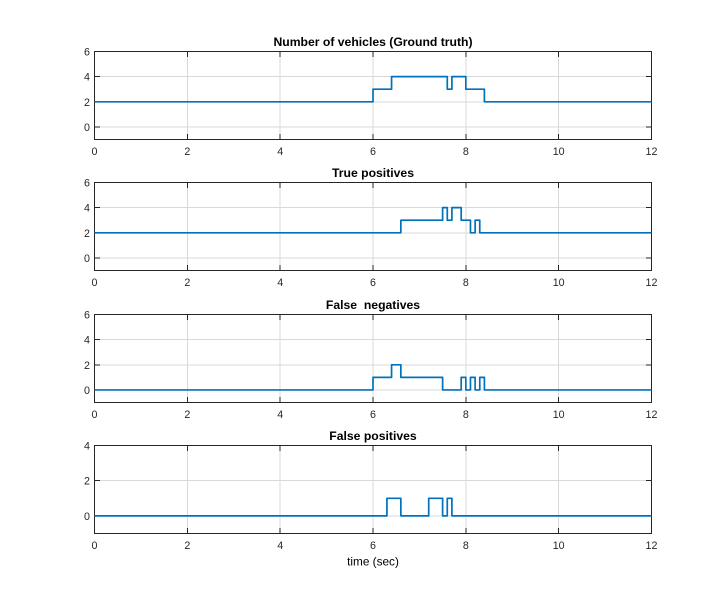  I want to click on svg-text: time (sec), so click(373, 562).